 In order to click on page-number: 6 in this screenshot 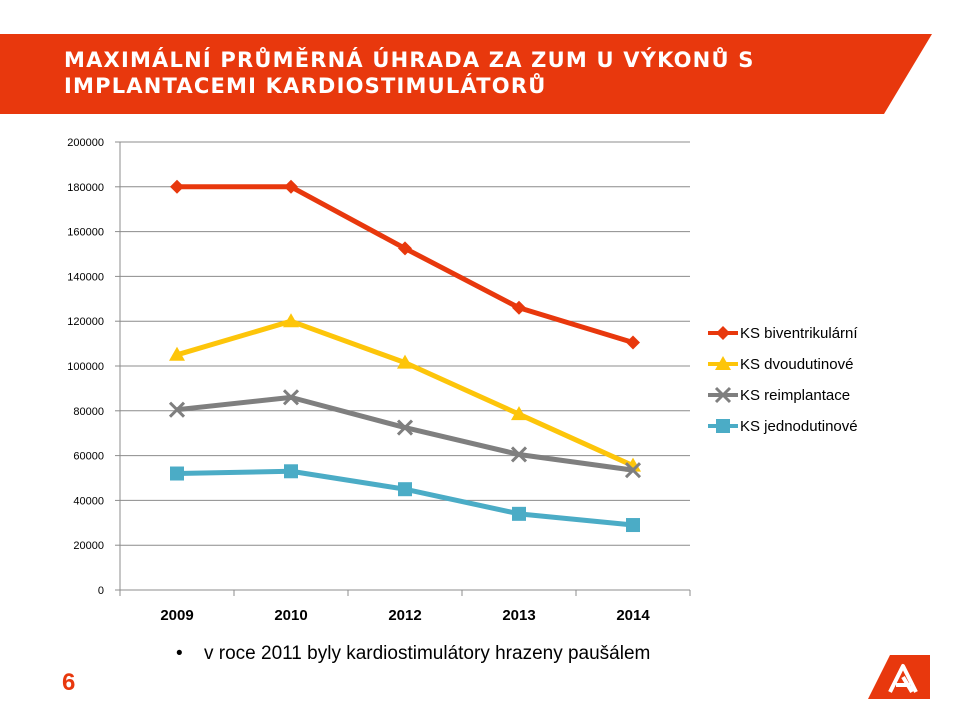, I will do `click(69, 682)`.